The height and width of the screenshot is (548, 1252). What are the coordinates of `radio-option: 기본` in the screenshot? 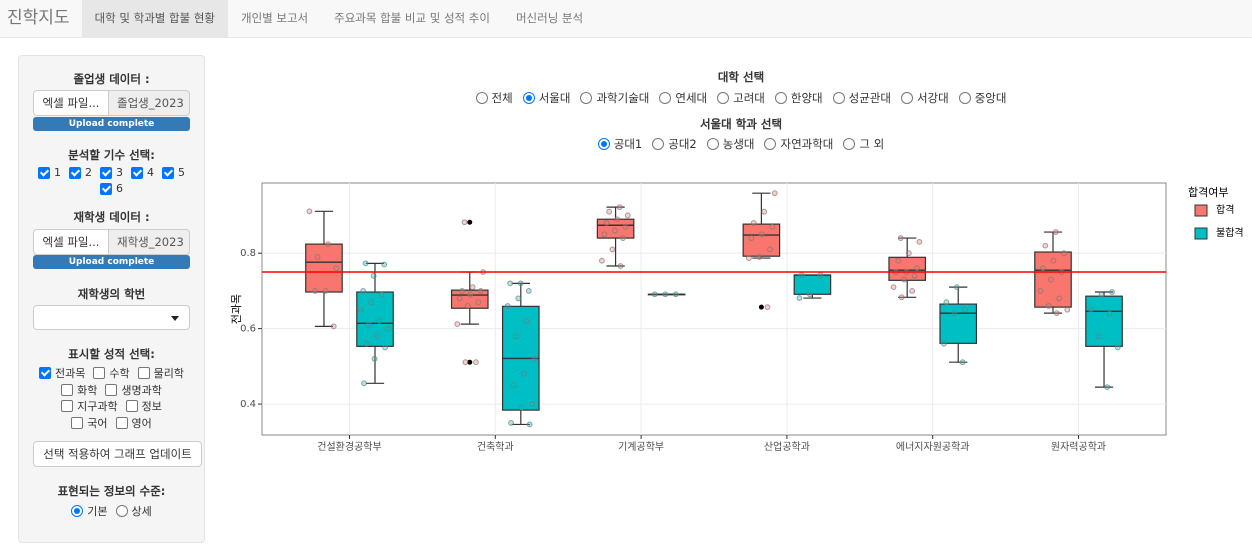 It's located at (89, 511).